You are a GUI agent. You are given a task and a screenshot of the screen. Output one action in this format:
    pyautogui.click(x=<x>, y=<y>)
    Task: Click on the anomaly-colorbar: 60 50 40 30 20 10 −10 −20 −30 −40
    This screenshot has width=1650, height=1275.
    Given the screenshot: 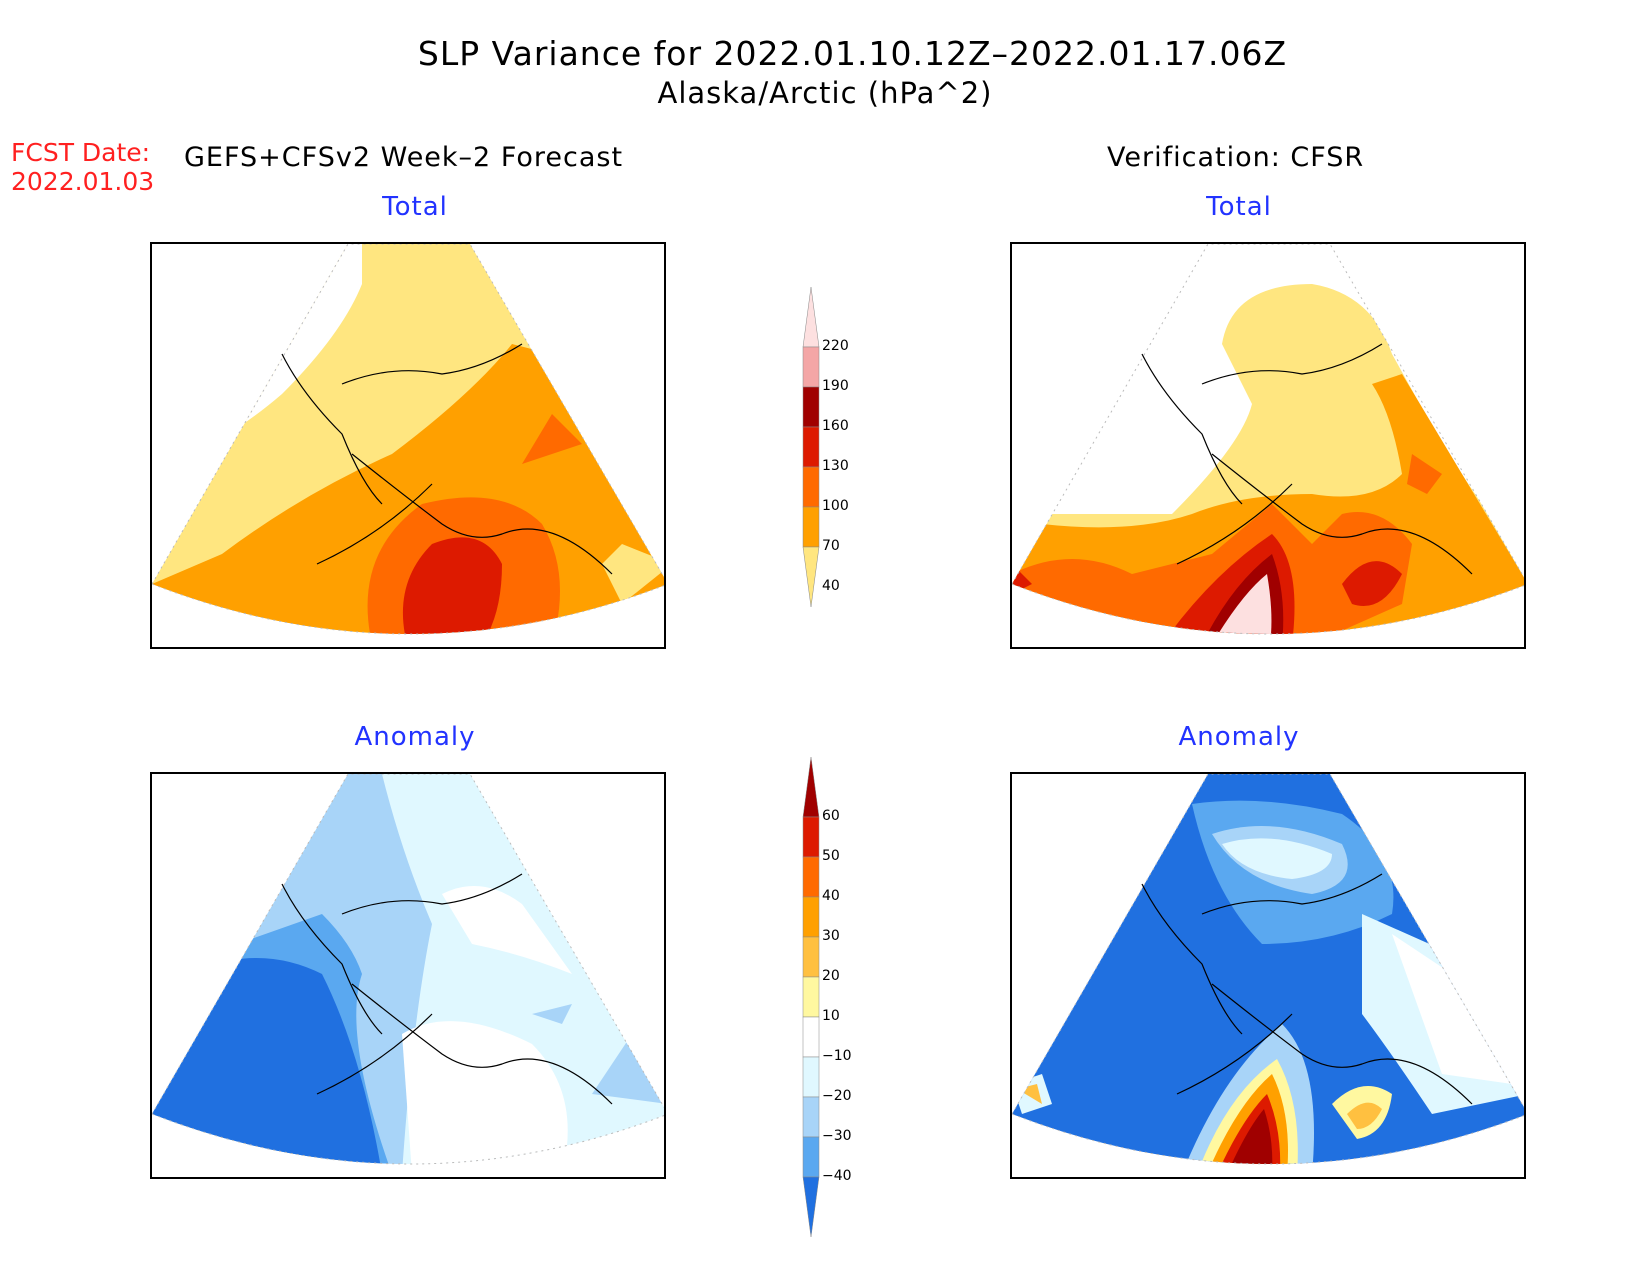 What is the action you would take?
    pyautogui.click(x=840, y=996)
    